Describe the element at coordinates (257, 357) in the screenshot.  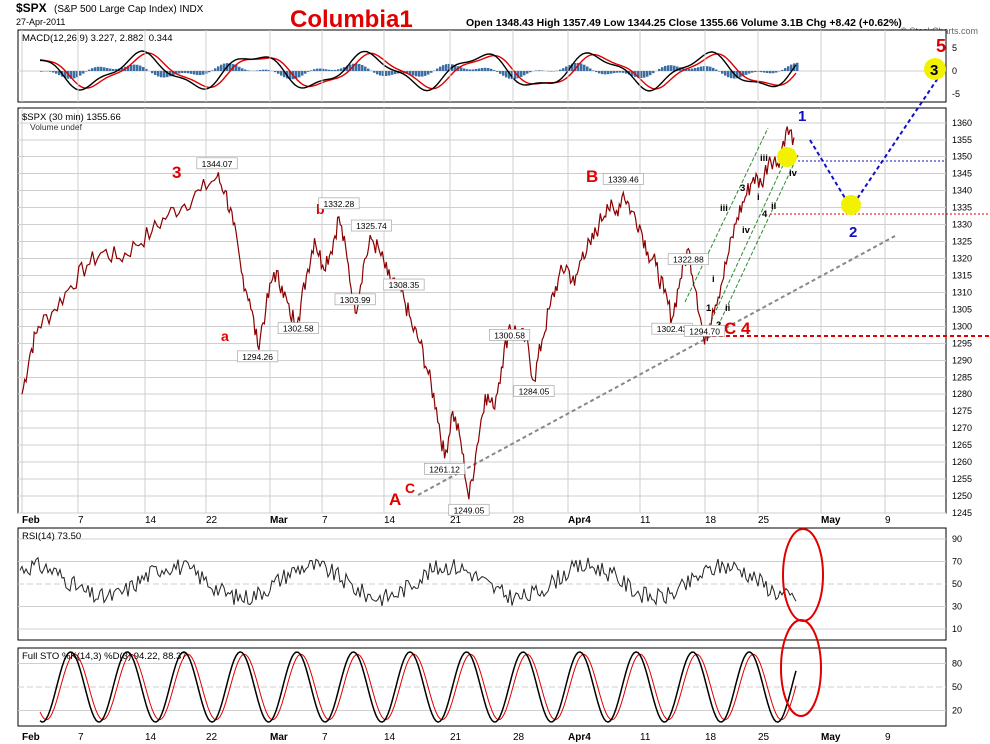
I see `price-annotation: 1294.26` at that location.